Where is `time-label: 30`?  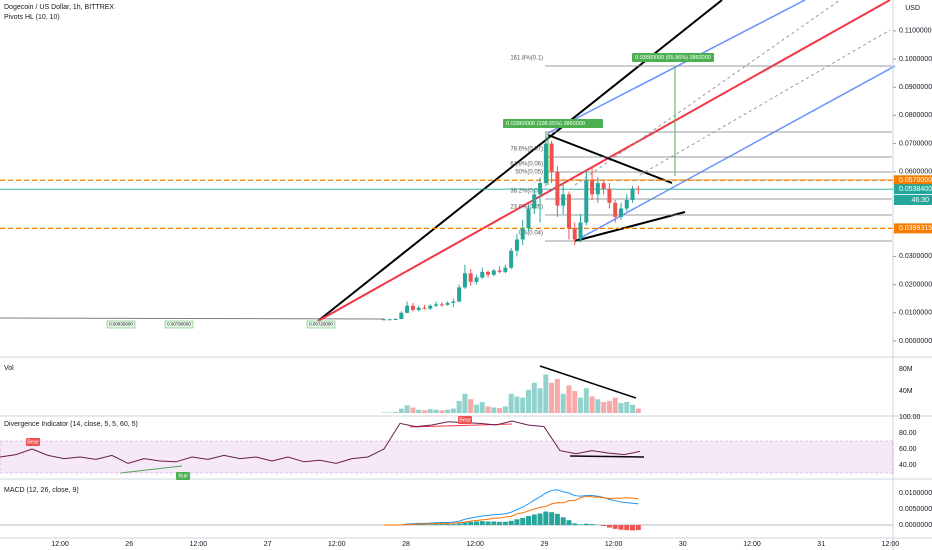 time-label: 30 is located at coordinates (683, 544).